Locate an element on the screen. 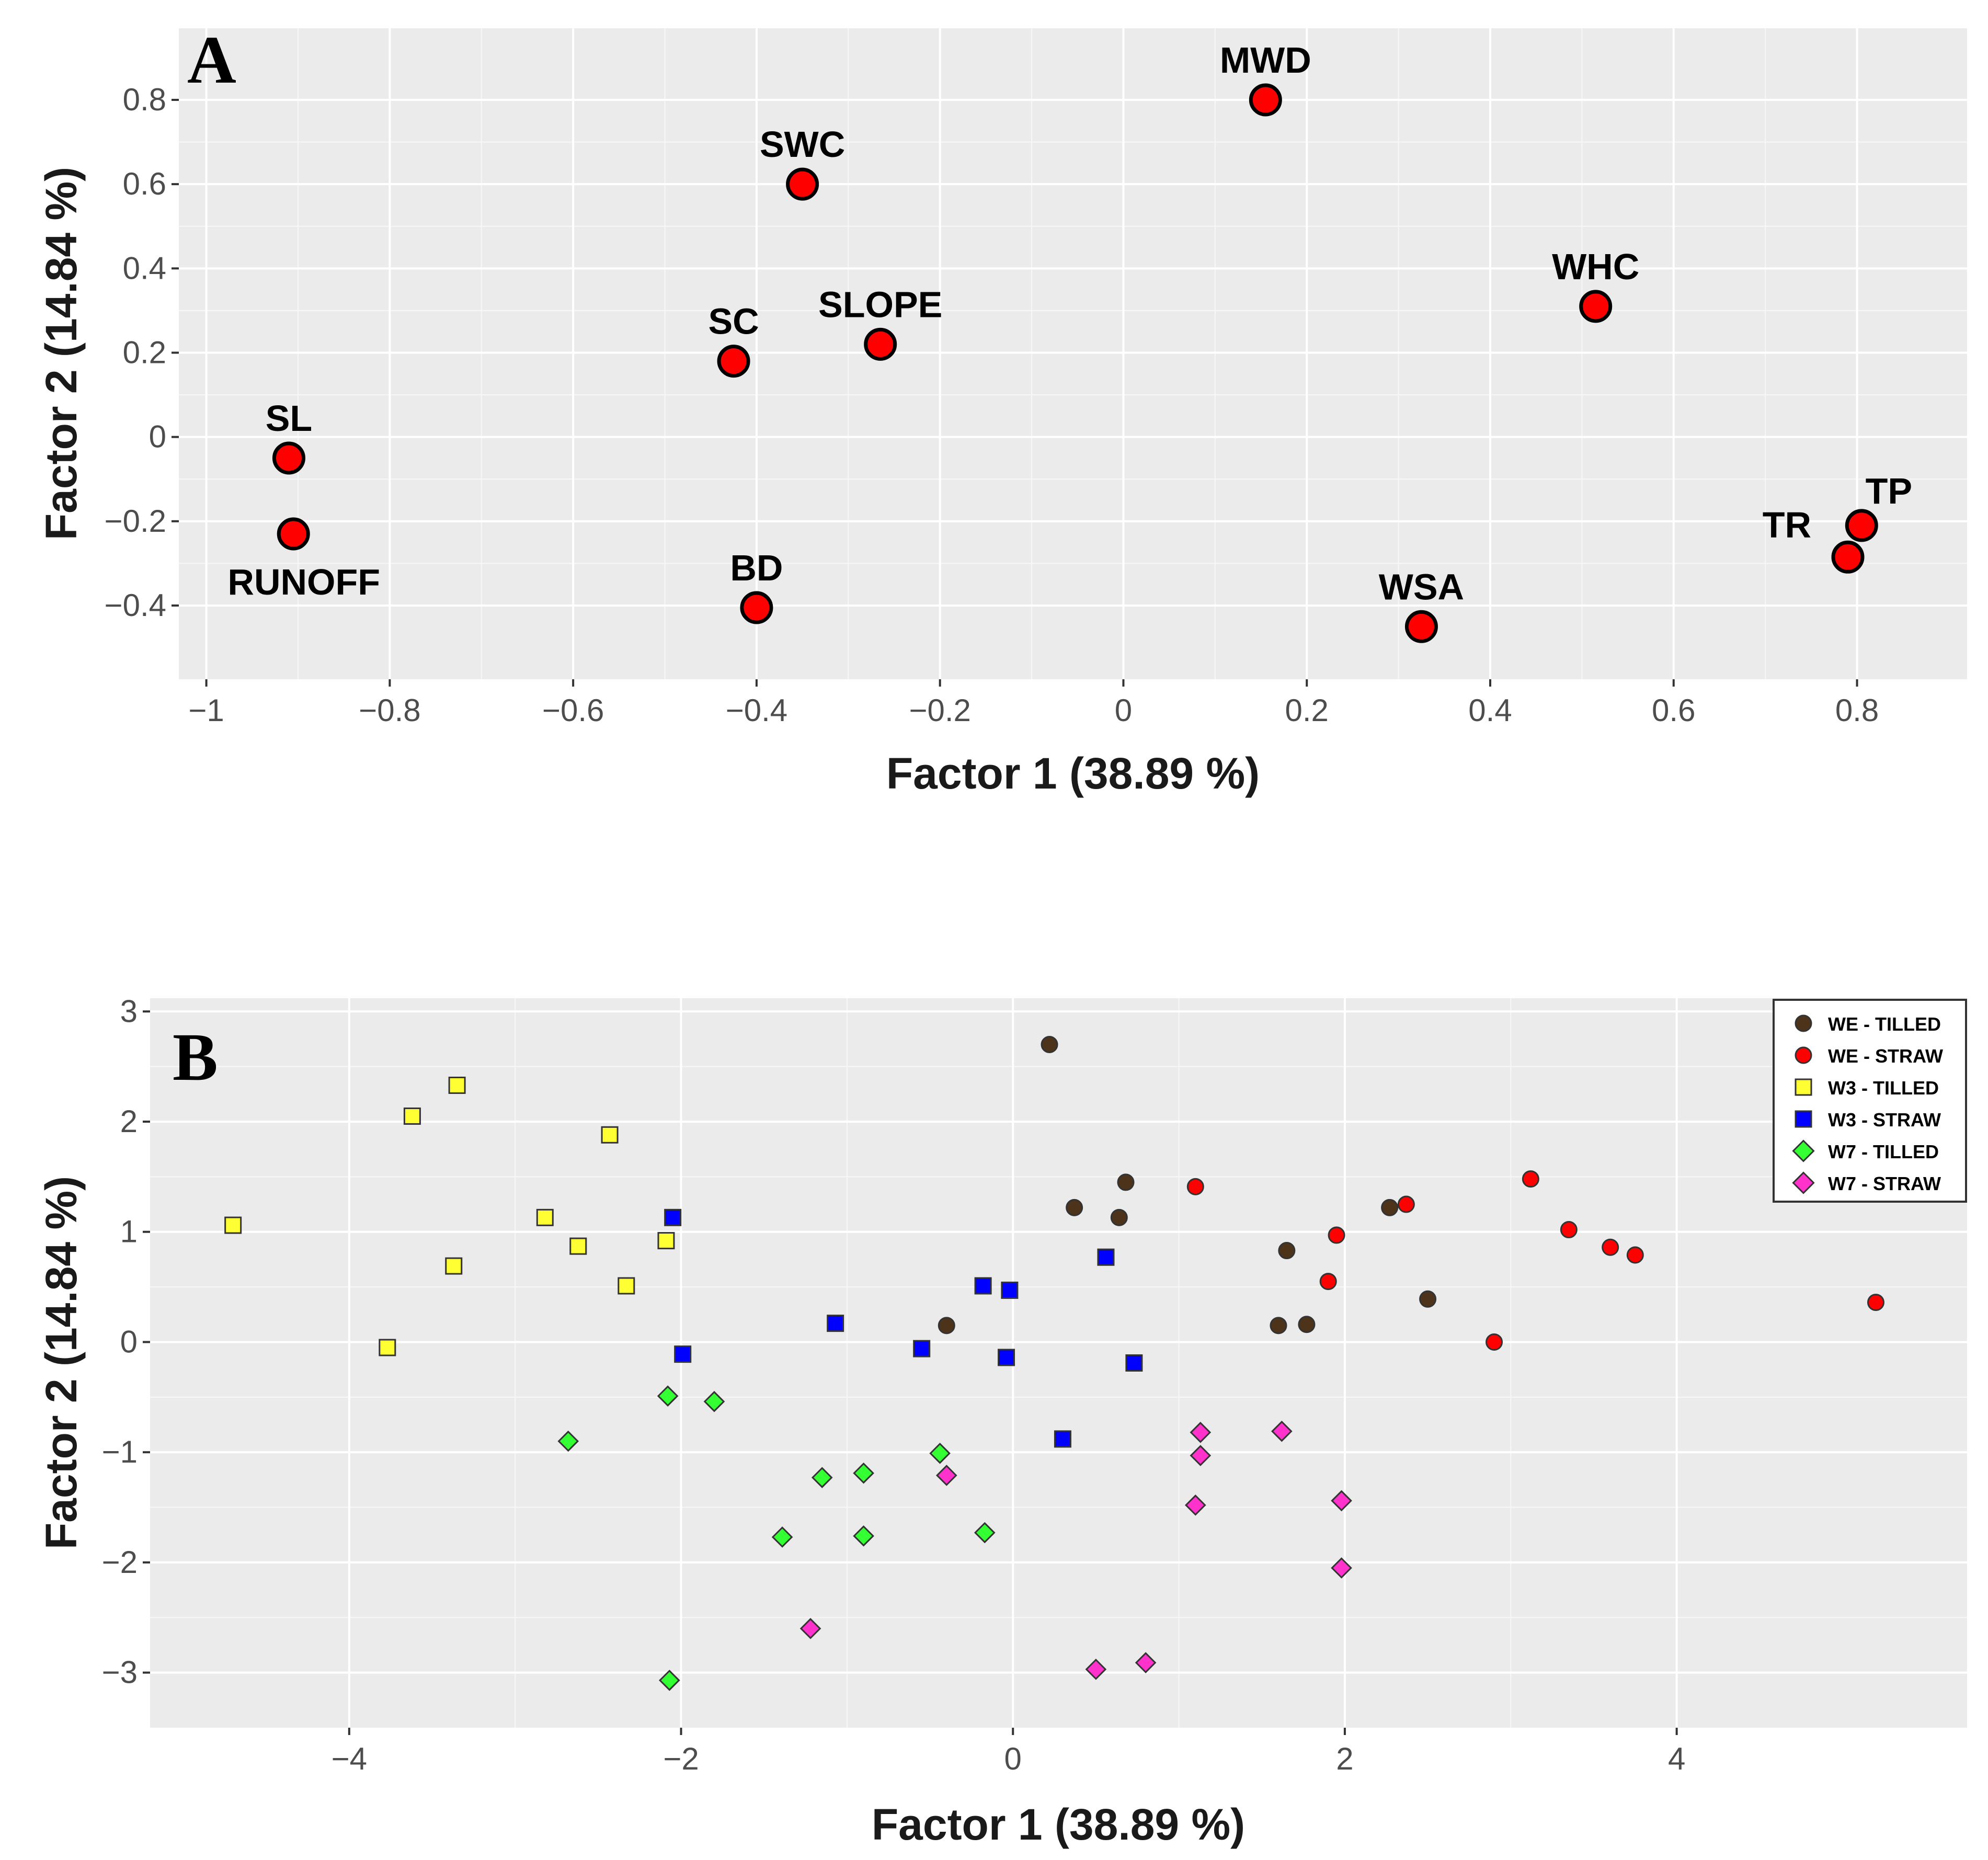 The height and width of the screenshot is (1860, 1988). x-tick-label: −0.8 is located at coordinates (389, 710).